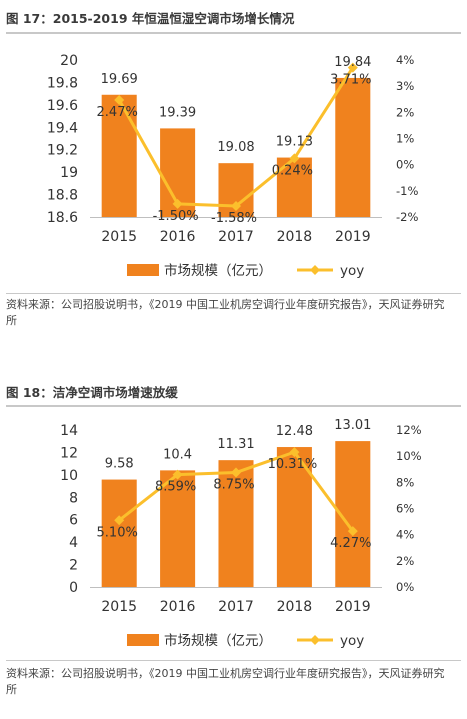 The height and width of the screenshot is (719, 467). I want to click on chart1-y-left-tick: 12, so click(69, 453).